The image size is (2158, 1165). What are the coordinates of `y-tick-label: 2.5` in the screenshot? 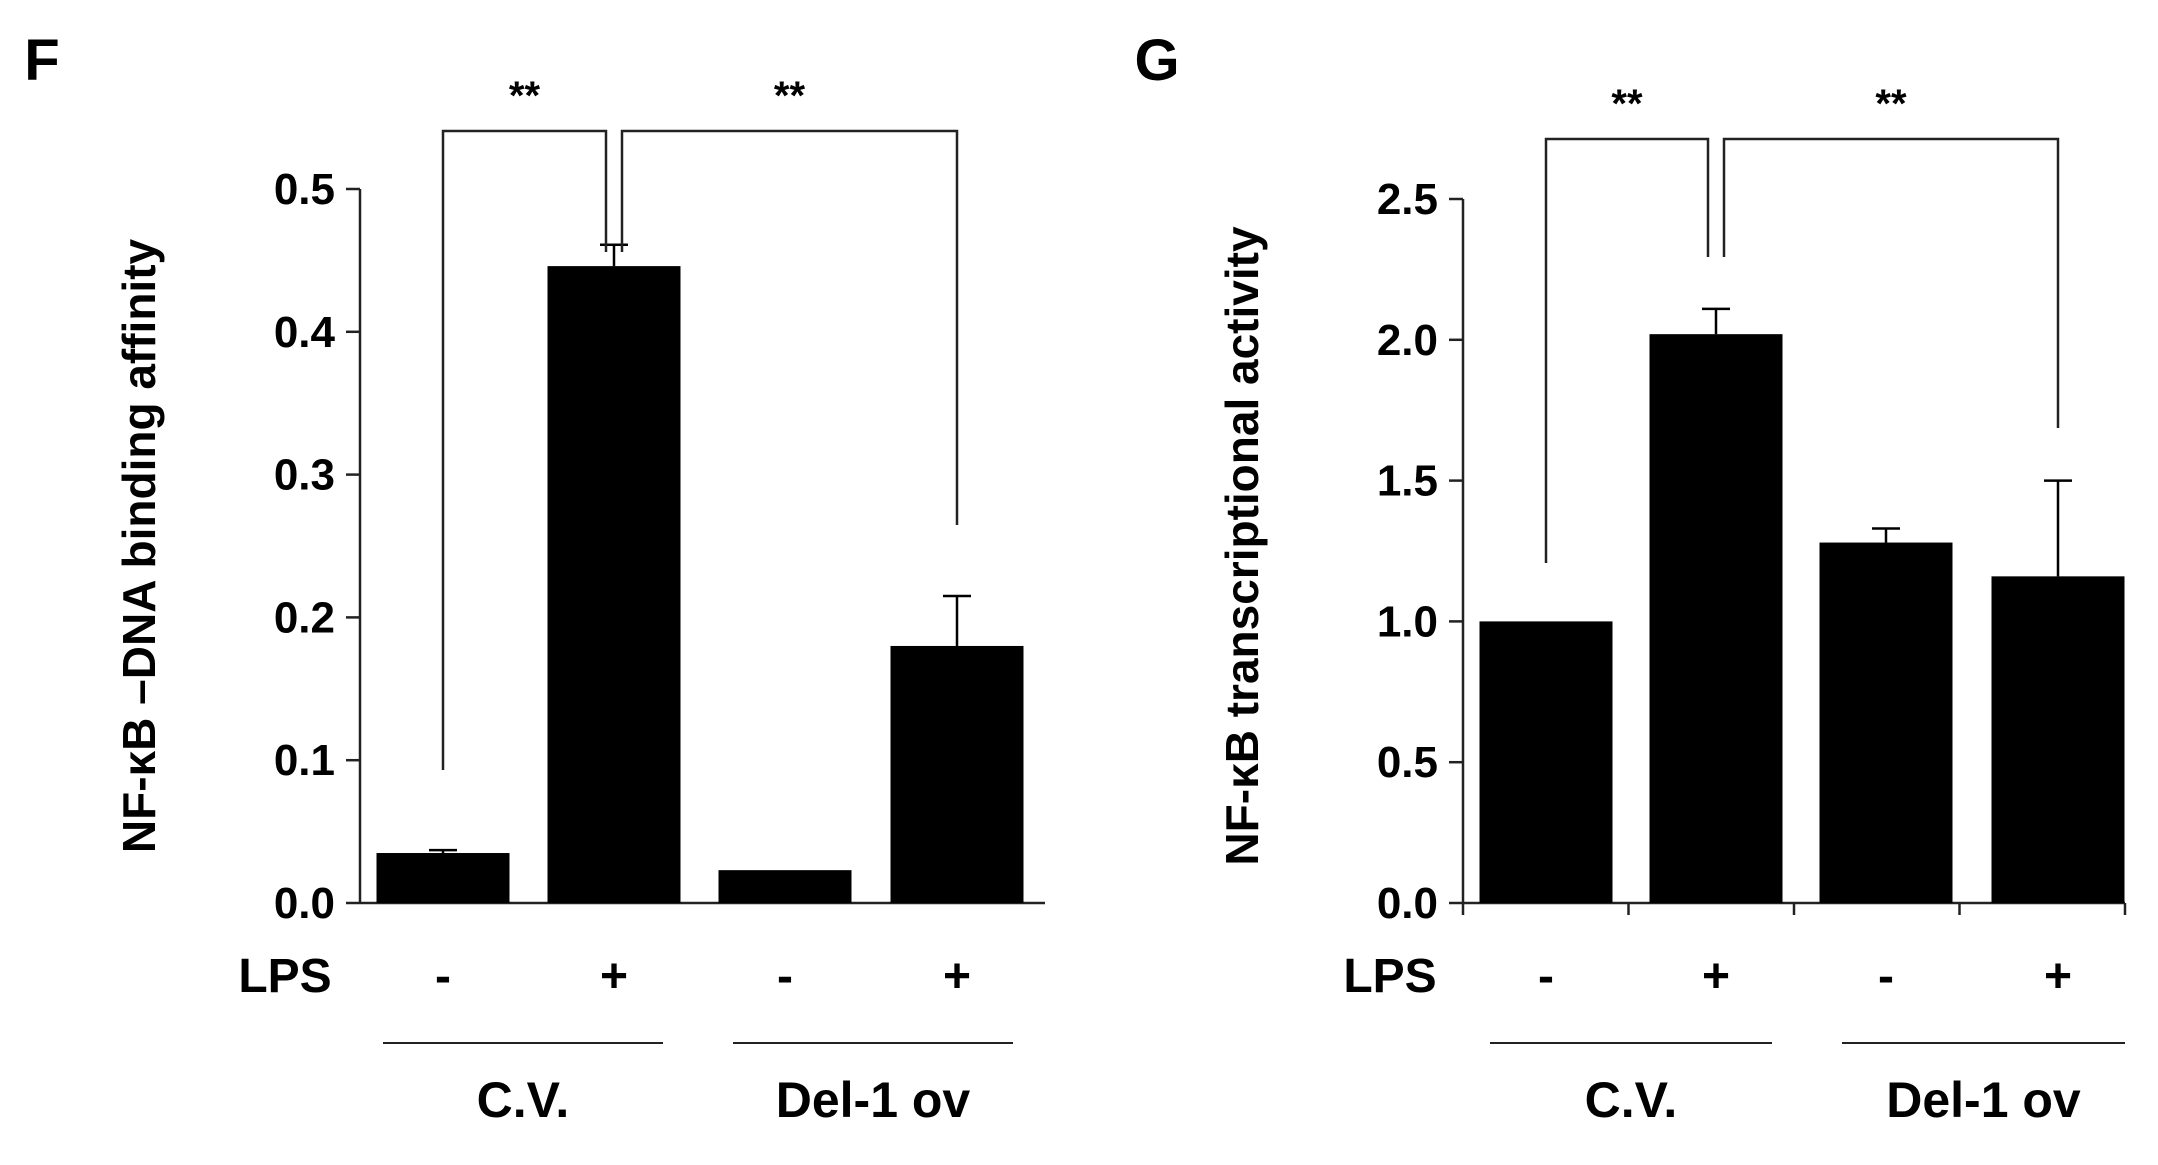 It's located at (1407, 199).